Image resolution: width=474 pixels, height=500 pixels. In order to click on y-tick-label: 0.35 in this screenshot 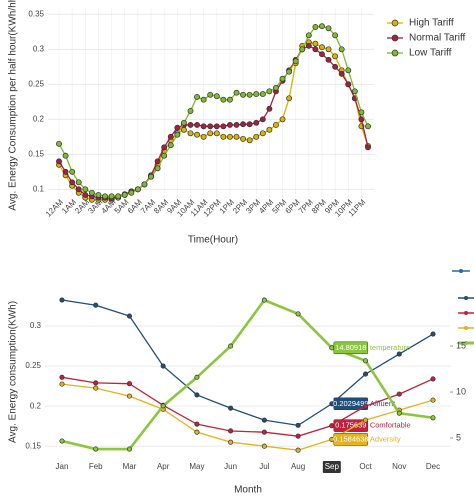, I will do `click(36, 13)`.